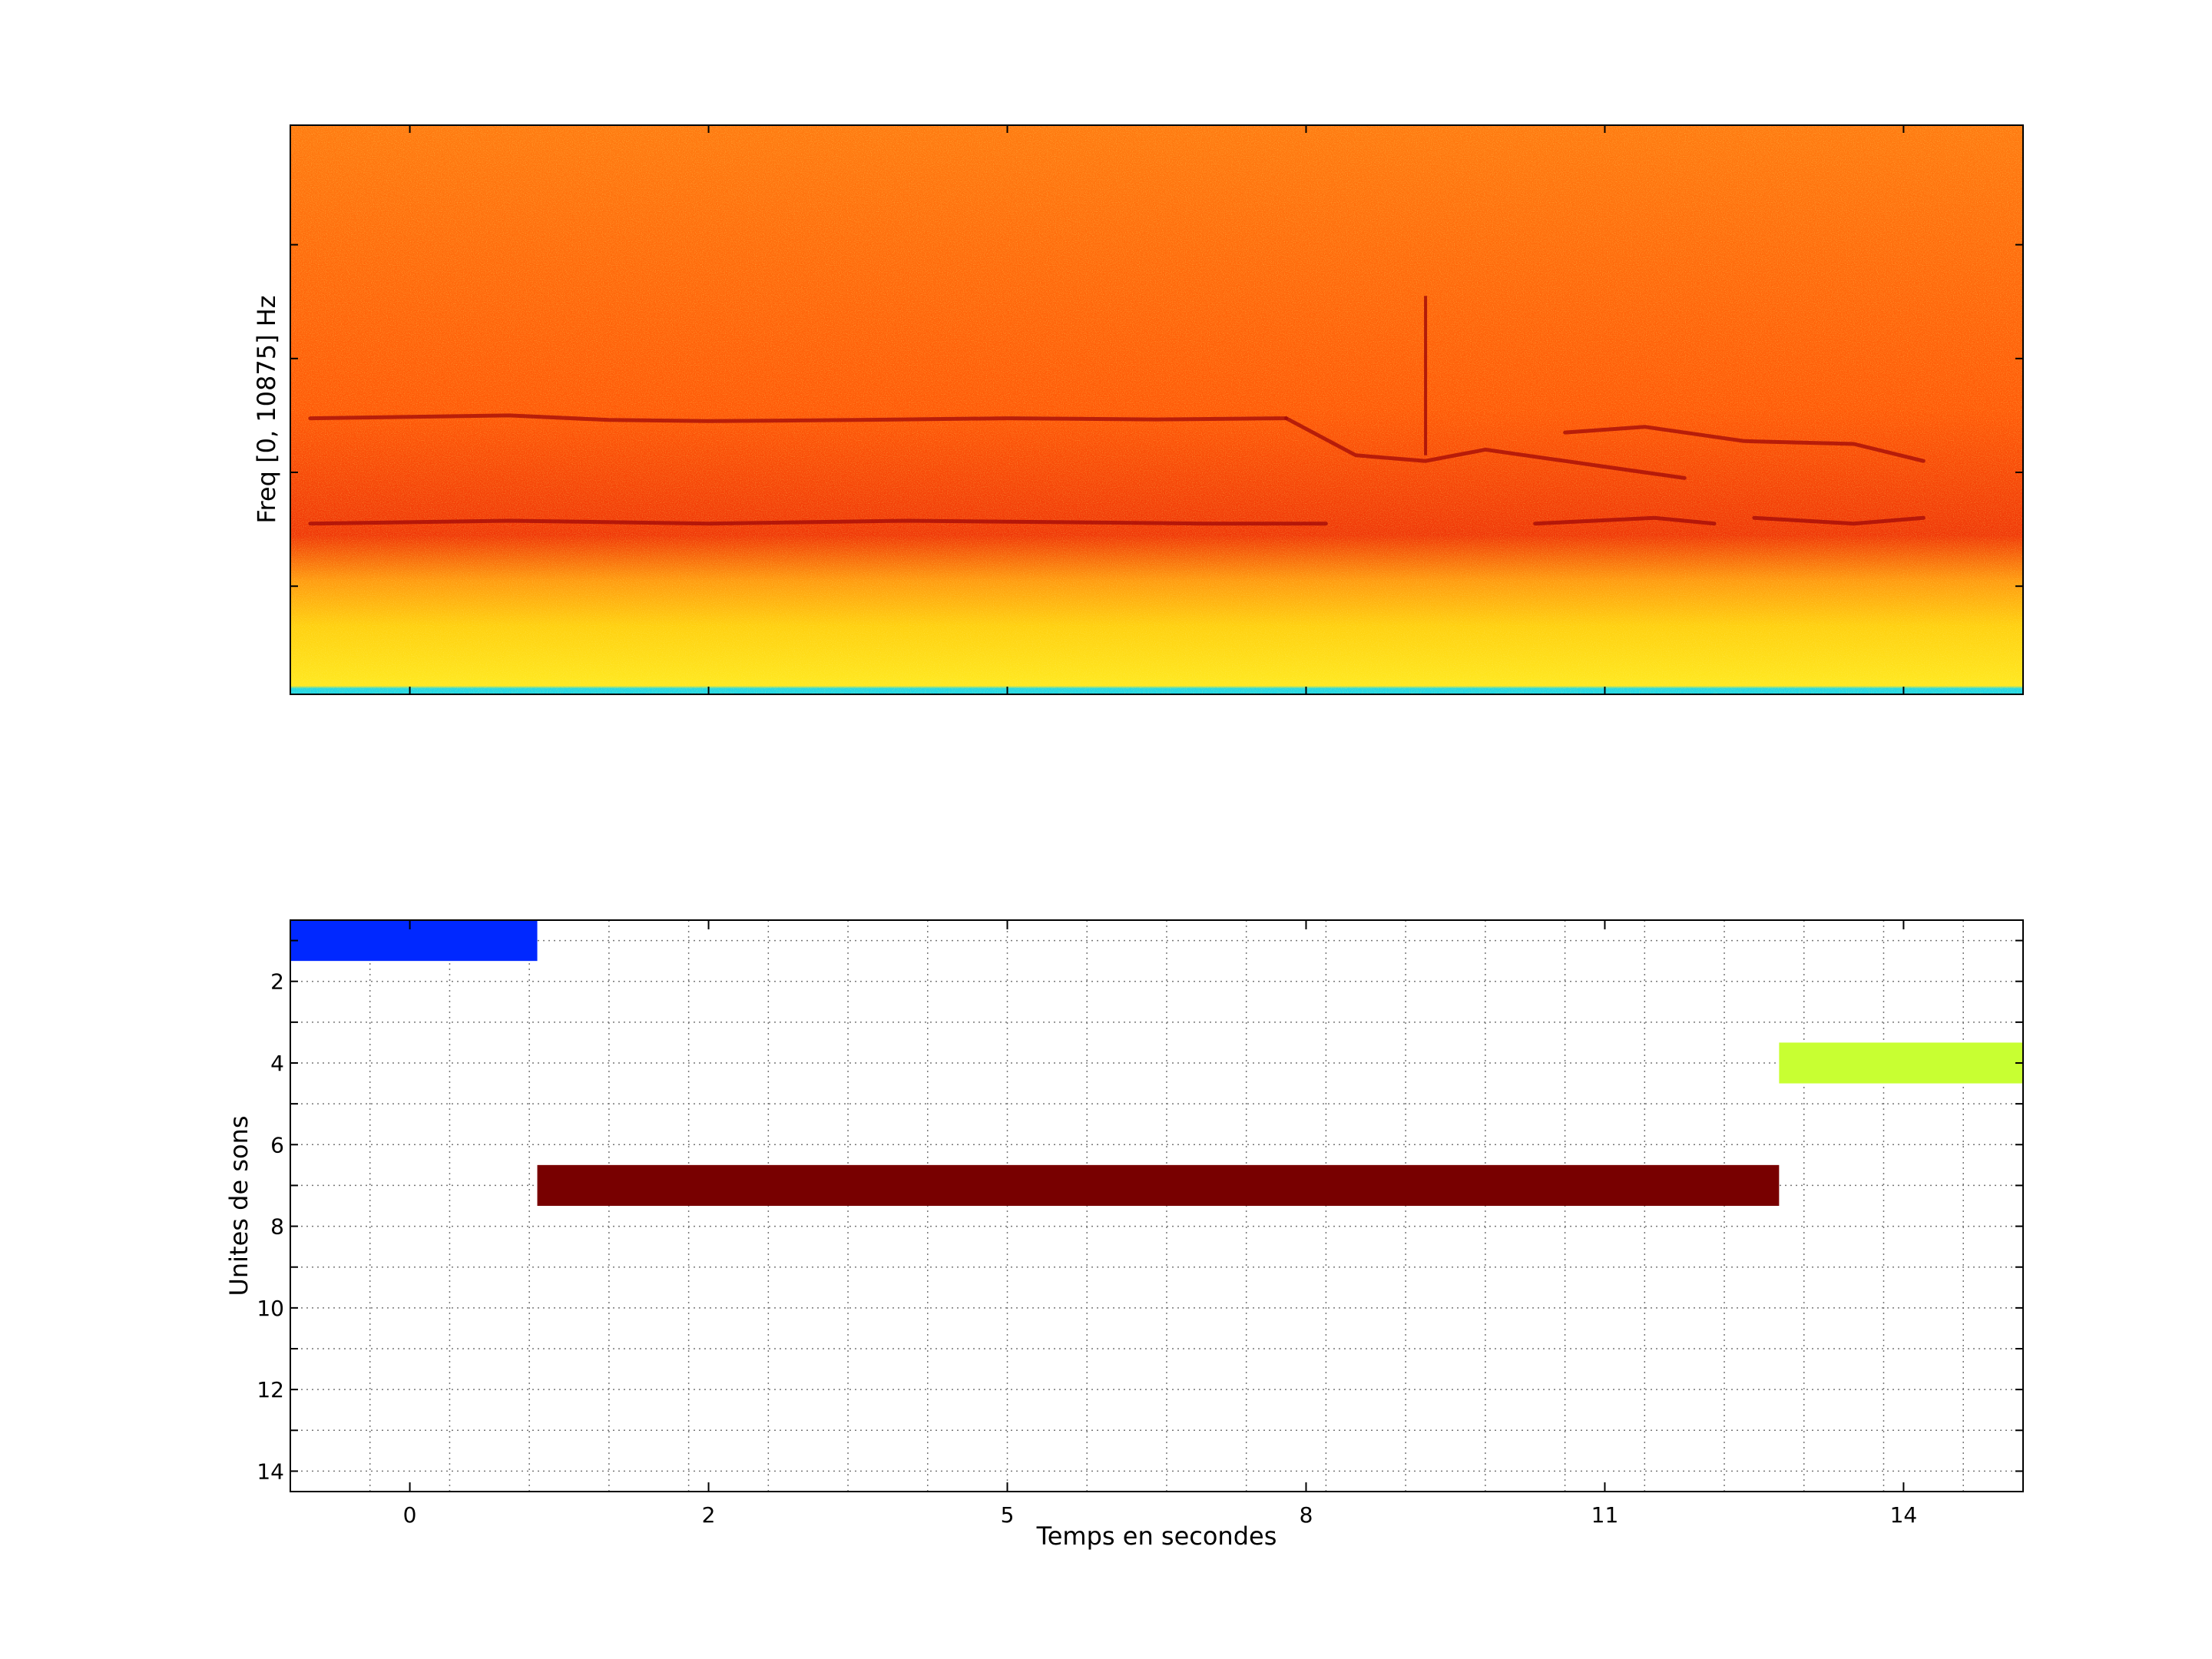 The image size is (2212, 1659). What do you see at coordinates (270, 1308) in the screenshot?
I see `ytick-label: 10` at bounding box center [270, 1308].